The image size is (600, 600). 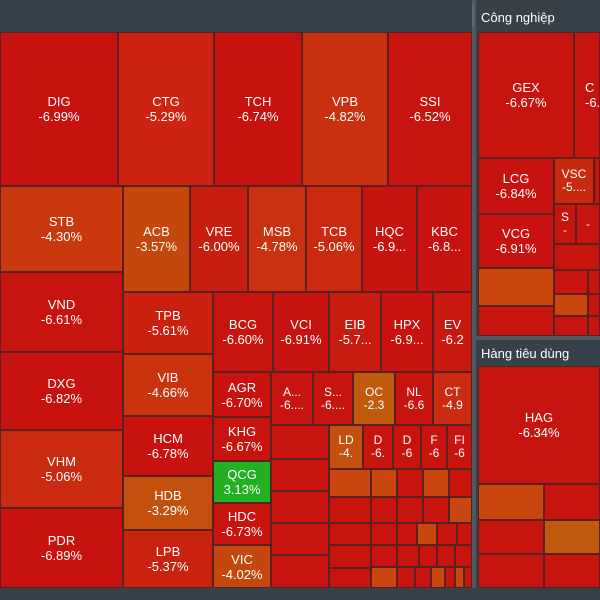 I want to click on tile-tch: TCH -6.74%, so click(x=258, y=109).